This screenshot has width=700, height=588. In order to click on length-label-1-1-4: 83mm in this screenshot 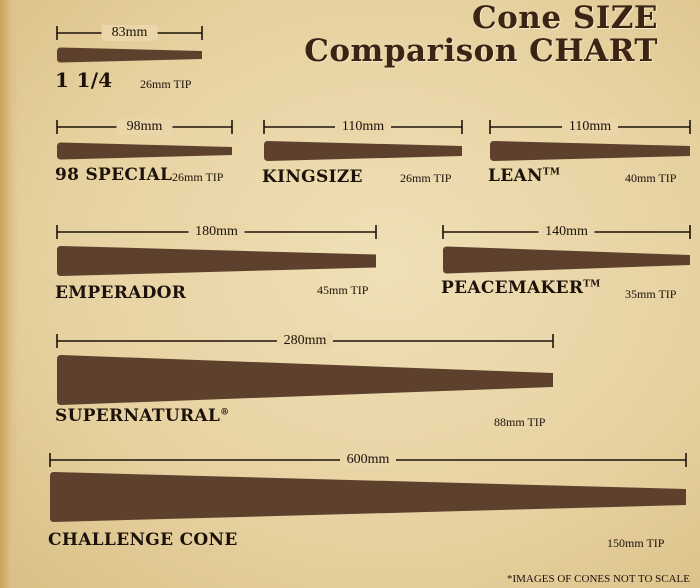, I will do `click(129, 32)`.